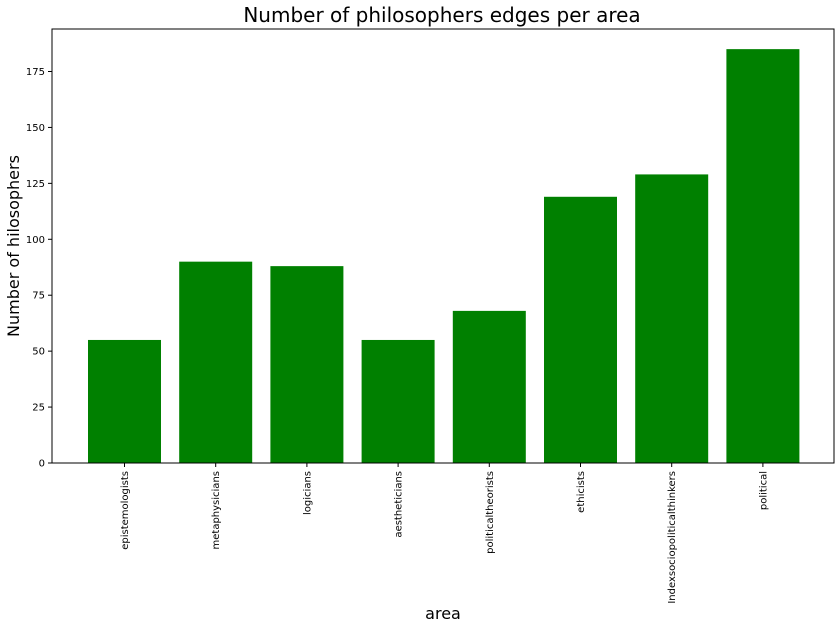 The image size is (840, 629). I want to click on y-tick-label: 75, so click(38, 296).